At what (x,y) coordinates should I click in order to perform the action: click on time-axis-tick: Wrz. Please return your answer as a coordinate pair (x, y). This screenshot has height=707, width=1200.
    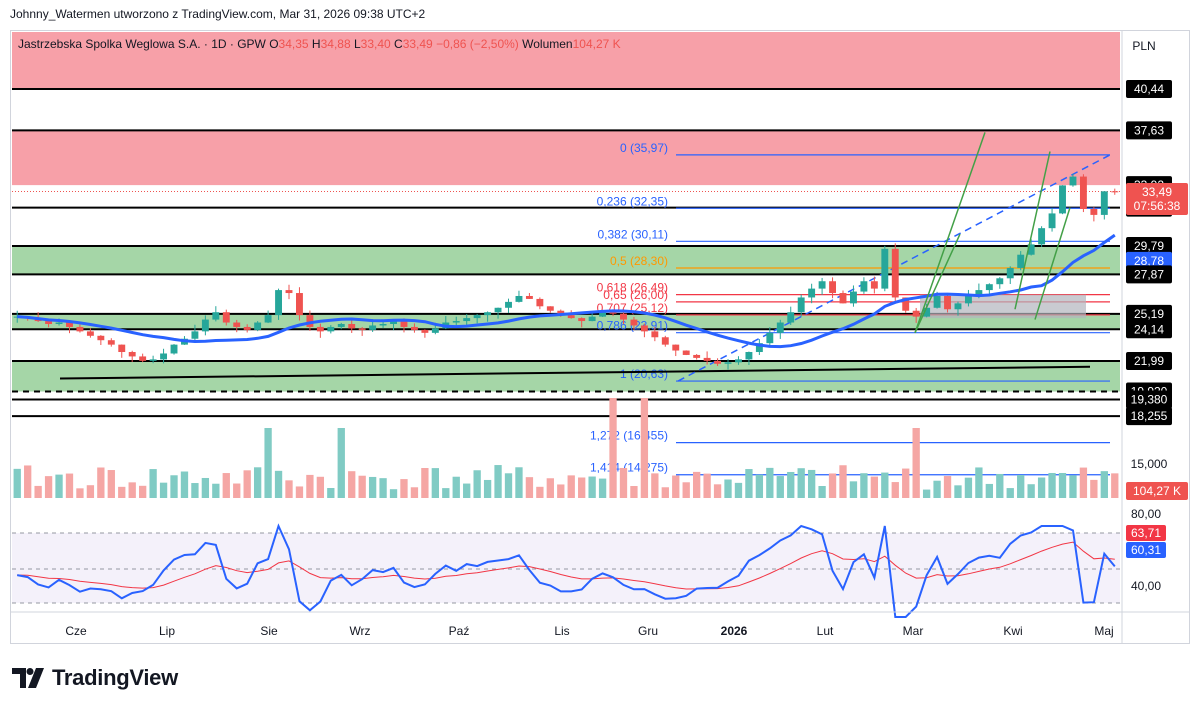
    Looking at the image, I should click on (359, 631).